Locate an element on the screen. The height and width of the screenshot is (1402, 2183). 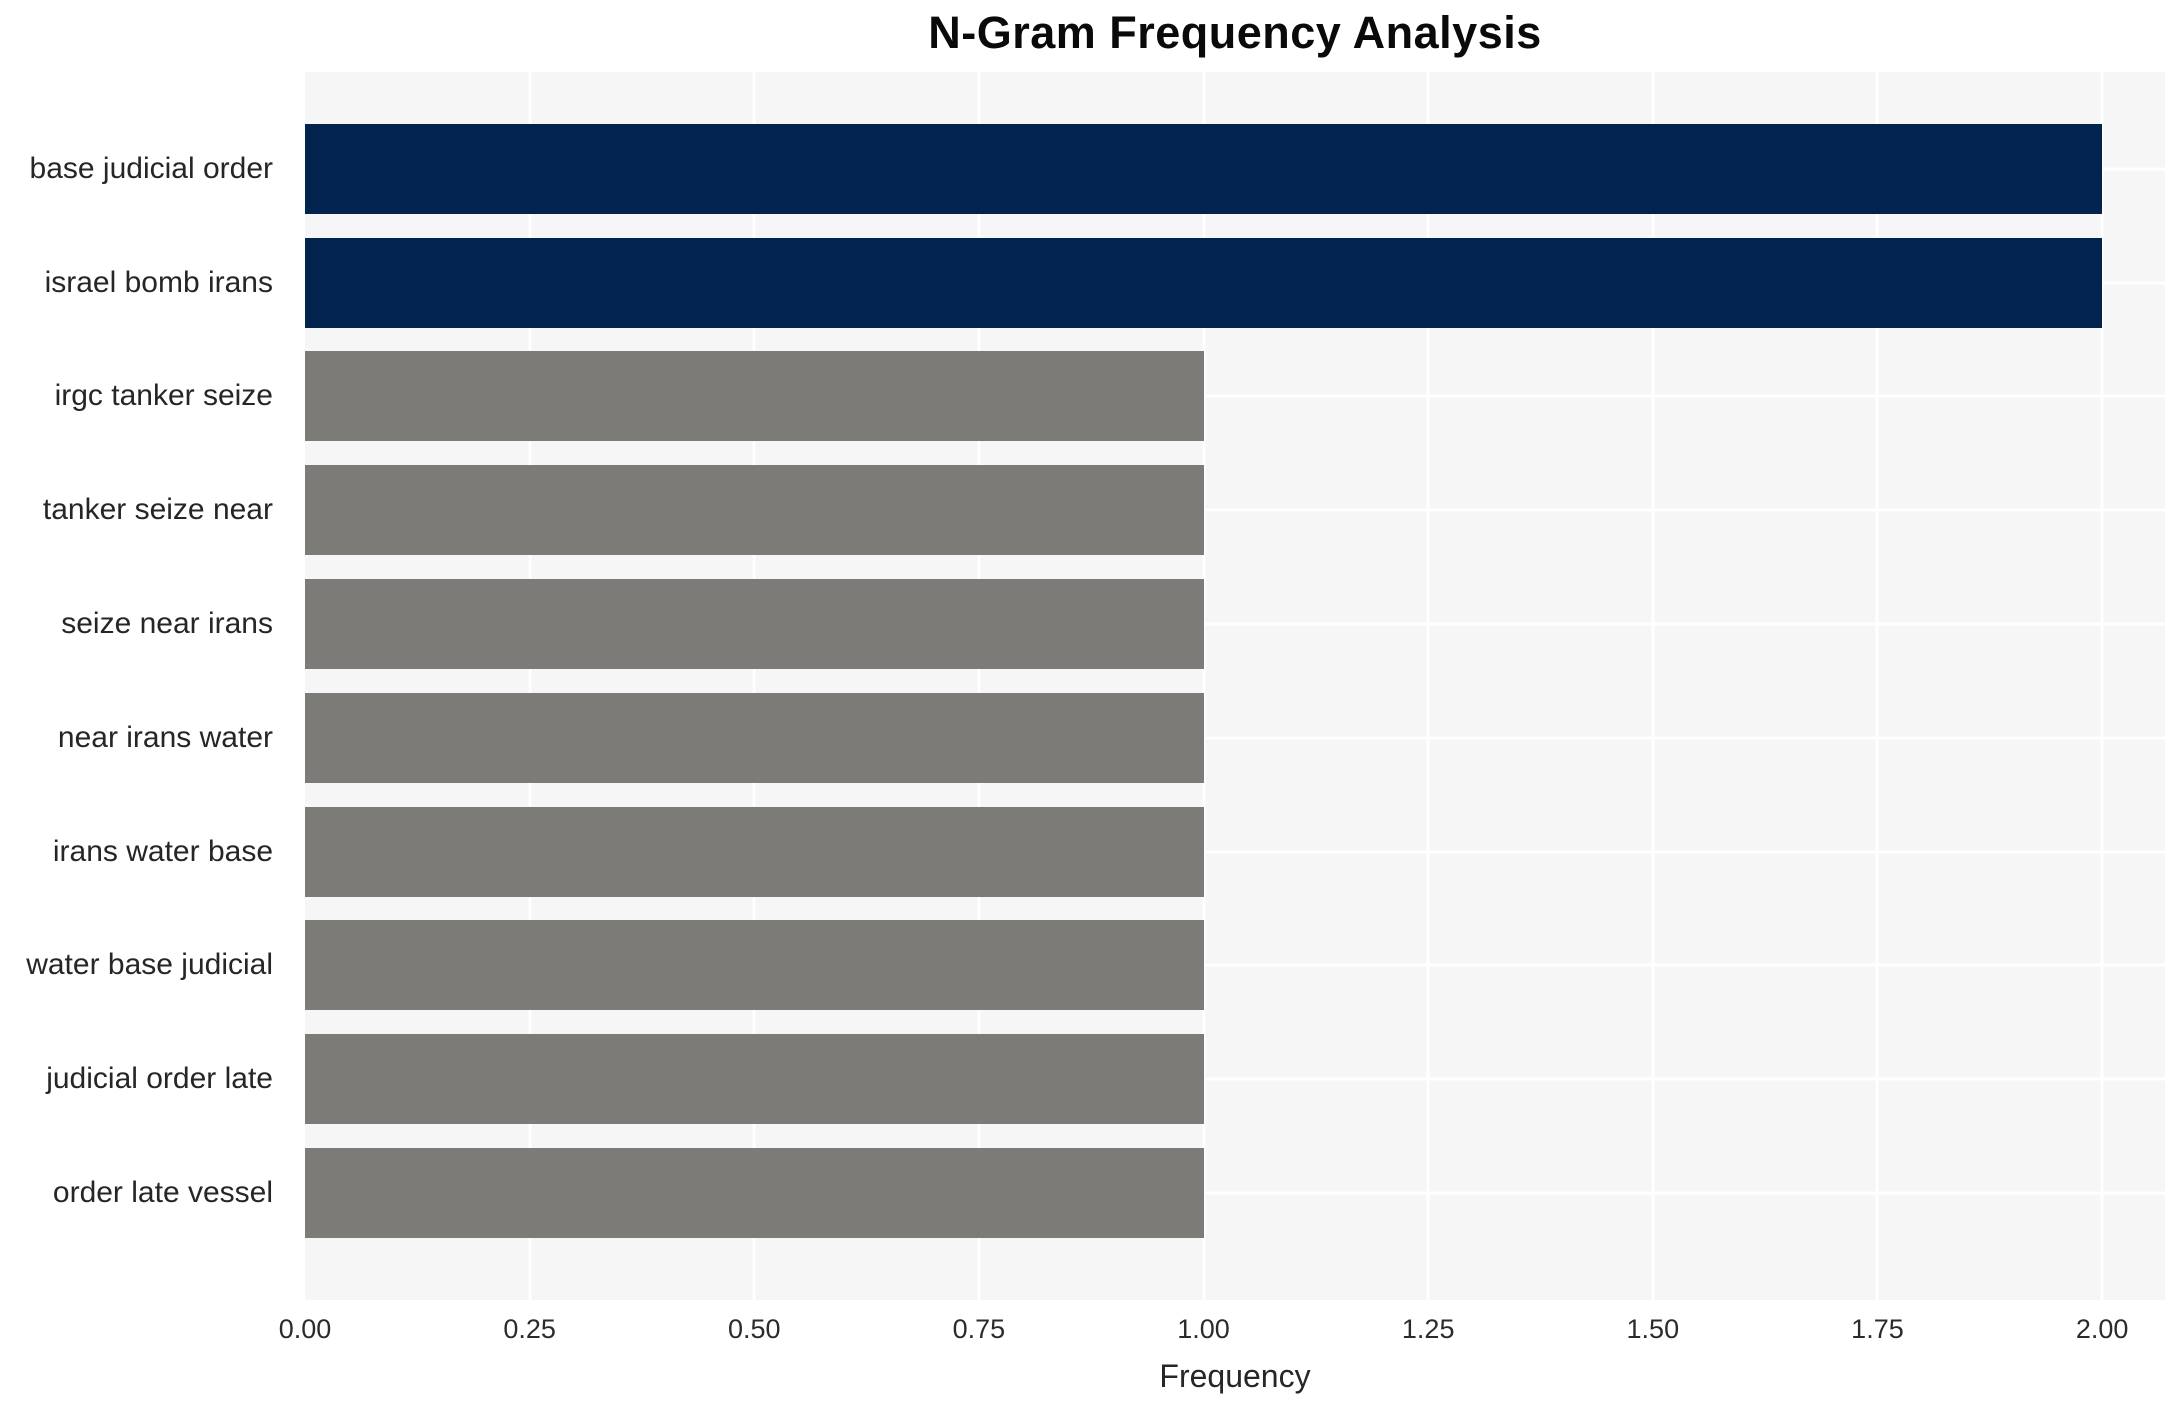
y-axis-label-row: judicial order late is located at coordinates (142, 1079).